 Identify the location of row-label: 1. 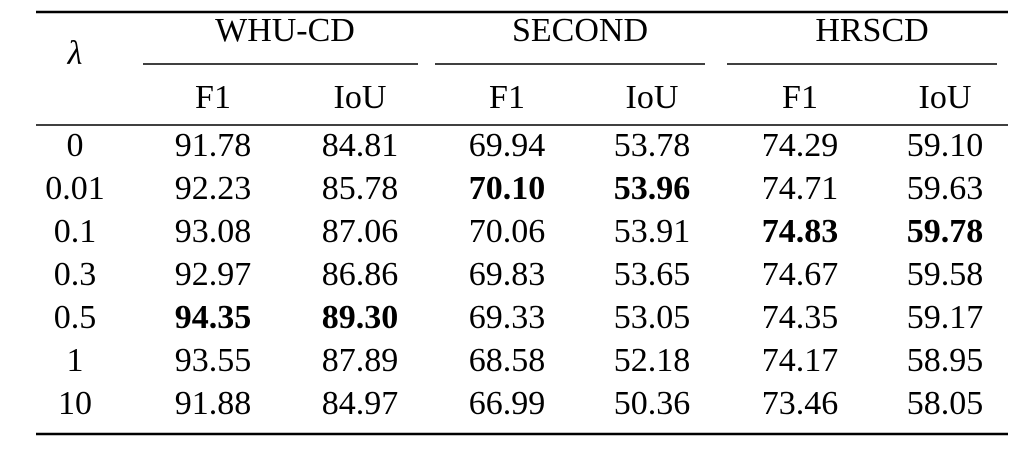
(75, 360).